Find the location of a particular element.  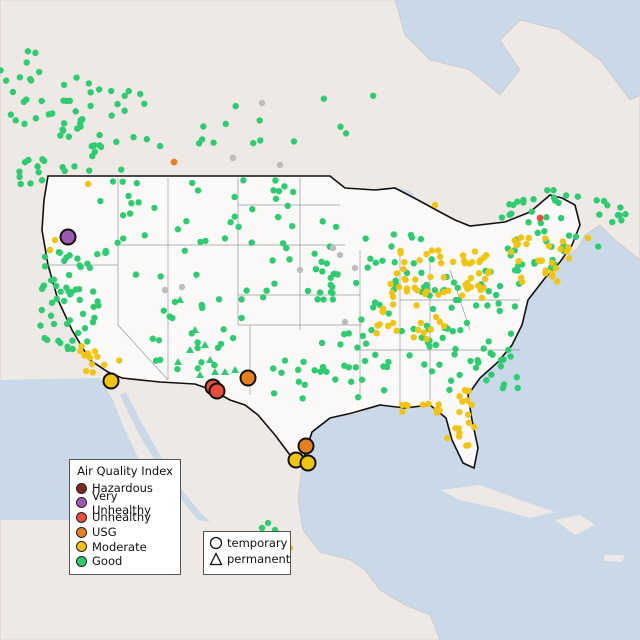

unhealthy-swatch is located at coordinates (81, 517).